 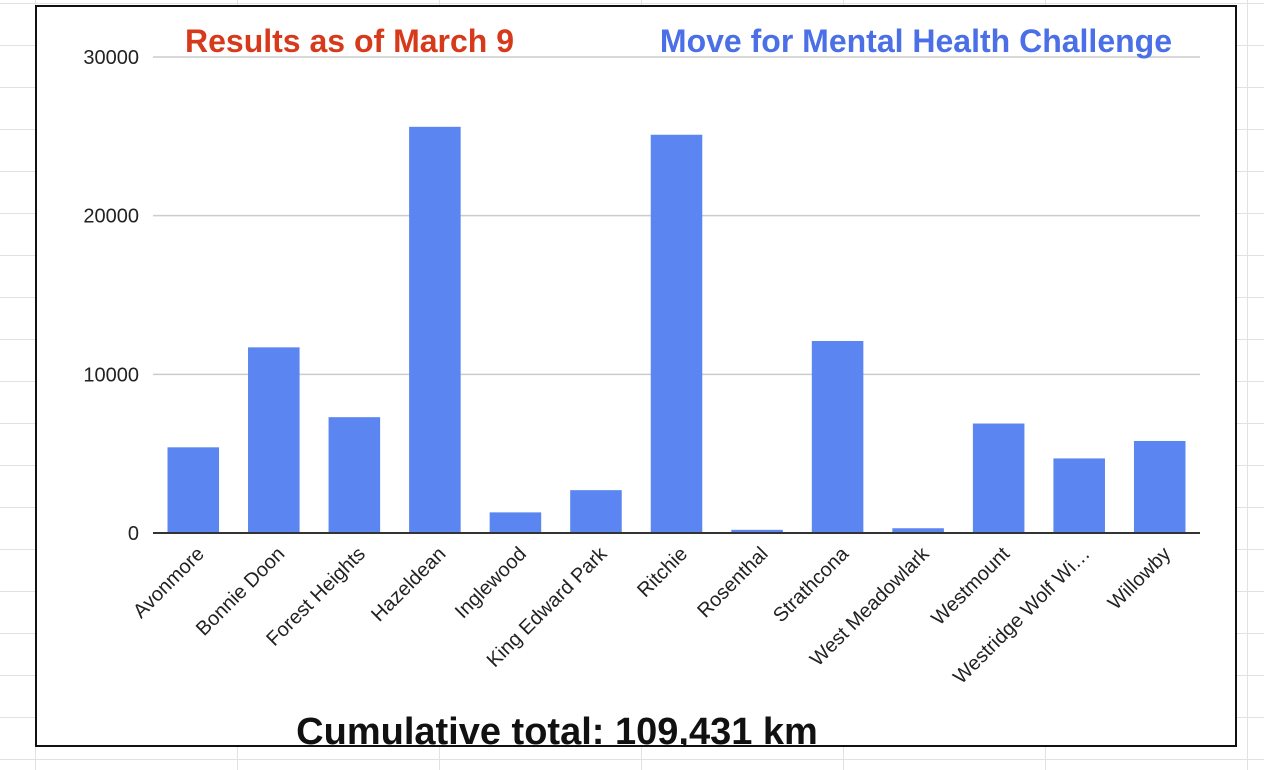 I want to click on bar-hazeldean, so click(x=435, y=330).